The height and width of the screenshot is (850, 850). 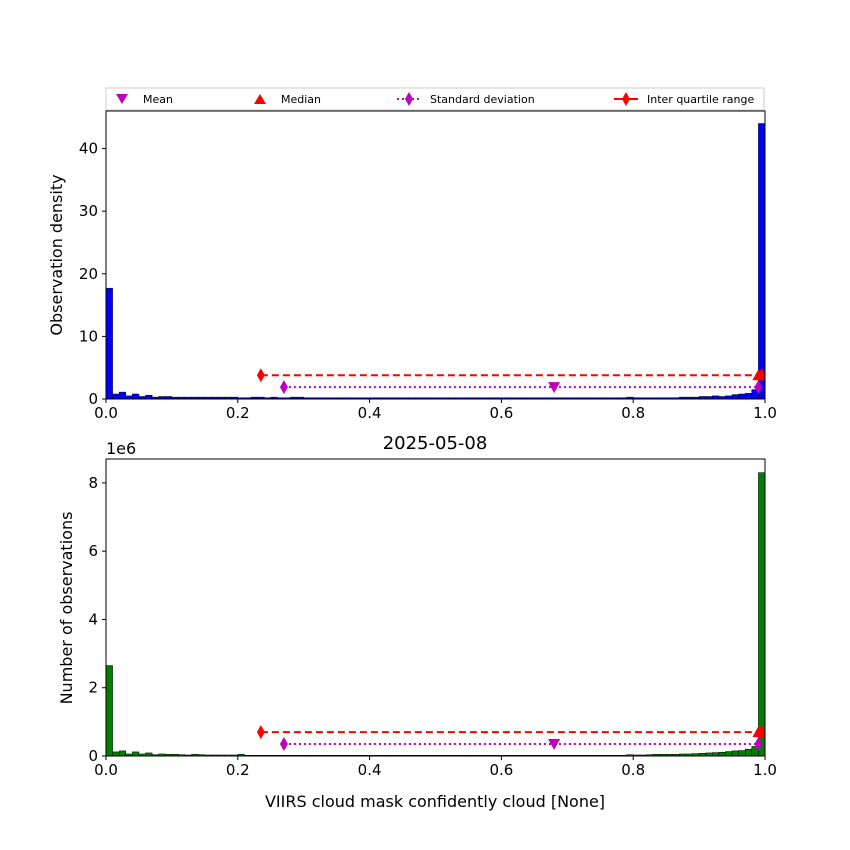 I want to click on bottom-x-ticks: 0.0 0.2 0.4 0.6 0.8 1.0, so click(x=435, y=767).